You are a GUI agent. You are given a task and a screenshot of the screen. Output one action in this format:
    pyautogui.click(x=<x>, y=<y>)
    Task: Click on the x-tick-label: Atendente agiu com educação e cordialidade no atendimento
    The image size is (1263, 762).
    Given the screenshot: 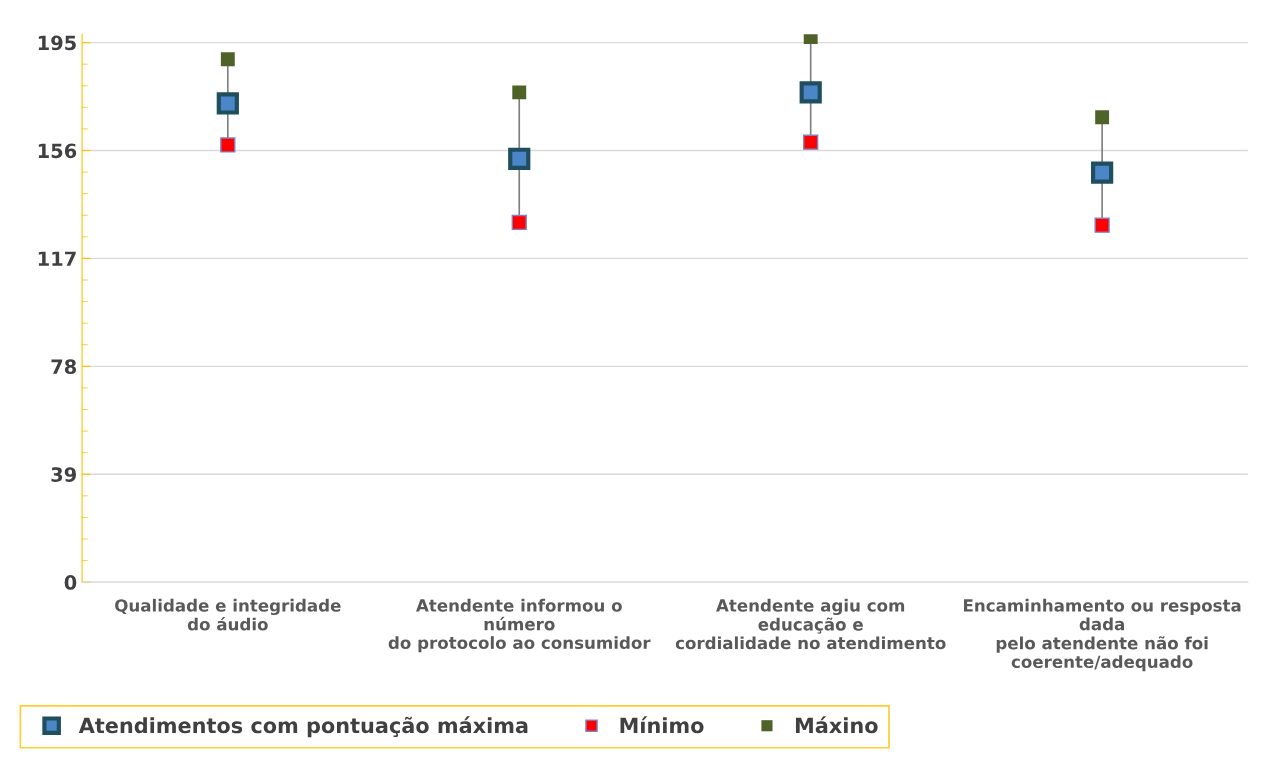 What is the action you would take?
    pyautogui.click(x=810, y=624)
    